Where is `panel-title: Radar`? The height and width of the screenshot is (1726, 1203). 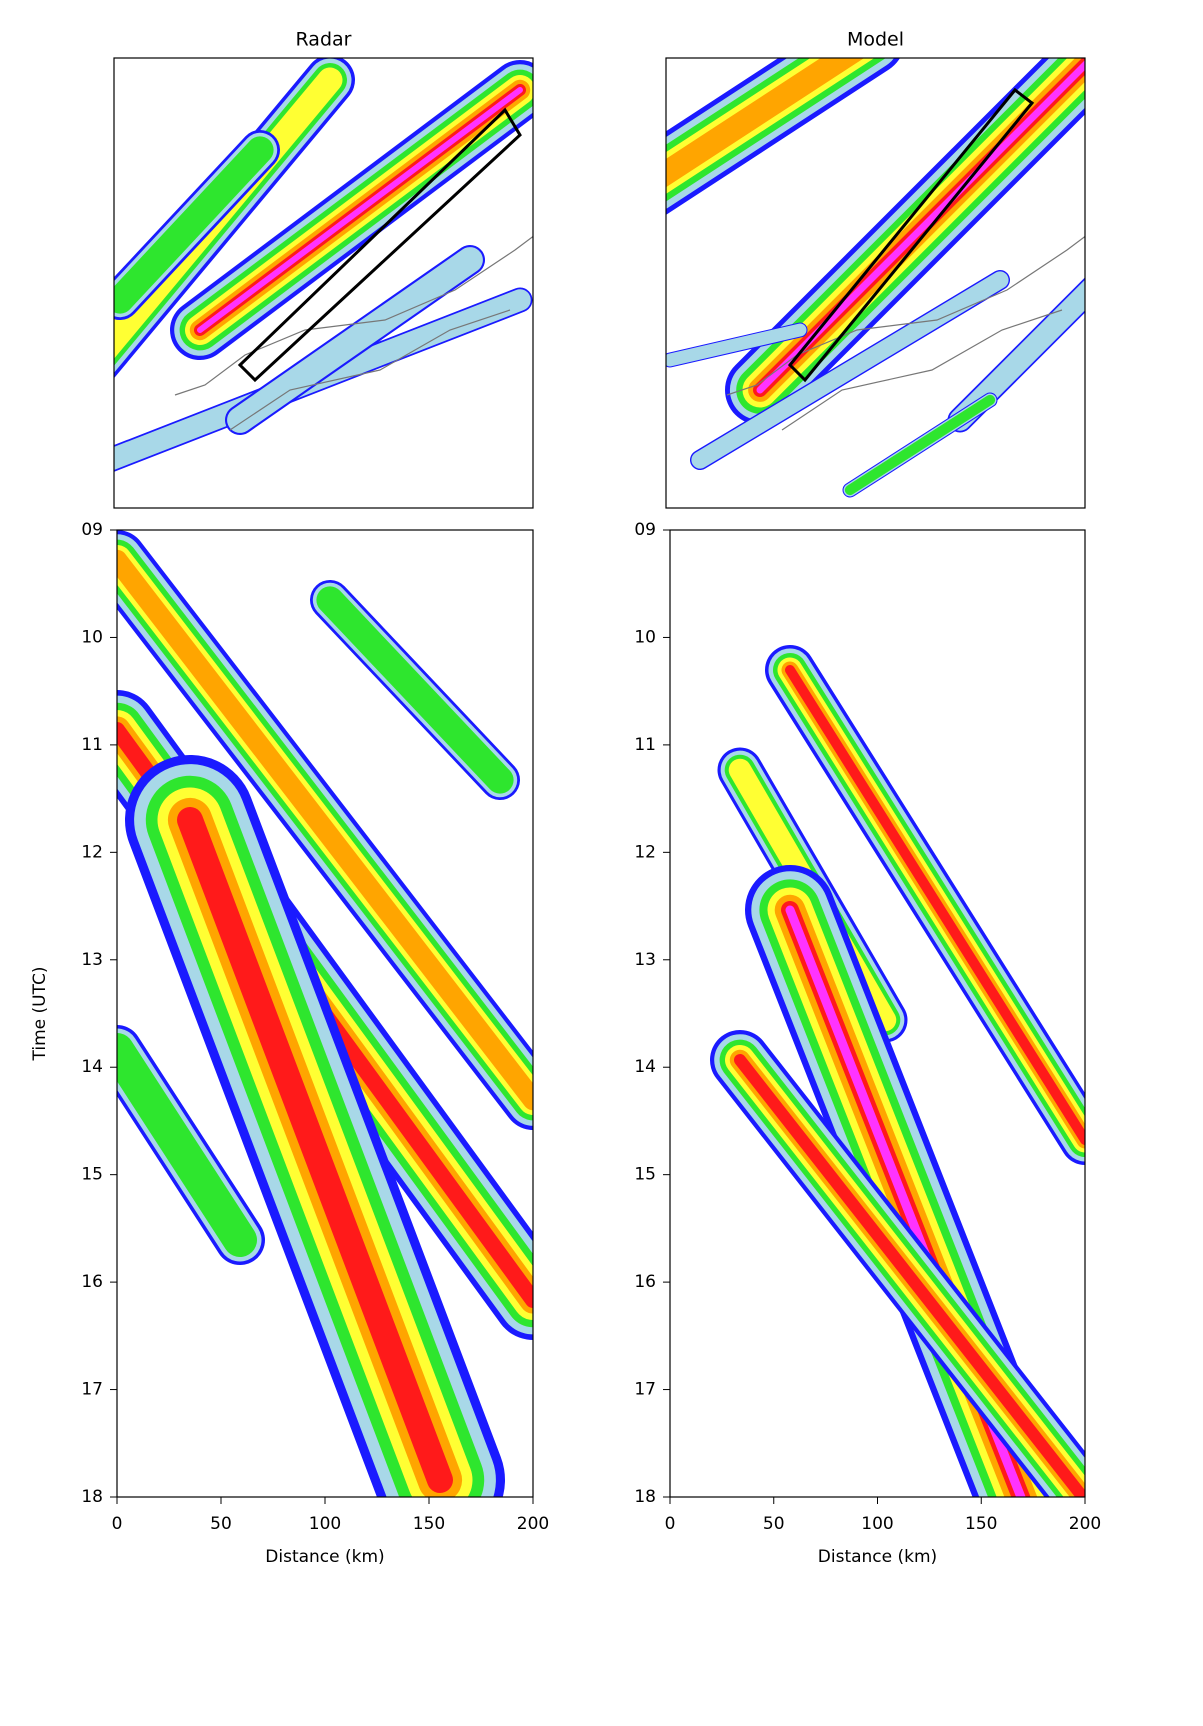 panel-title: Radar is located at coordinates (324, 40).